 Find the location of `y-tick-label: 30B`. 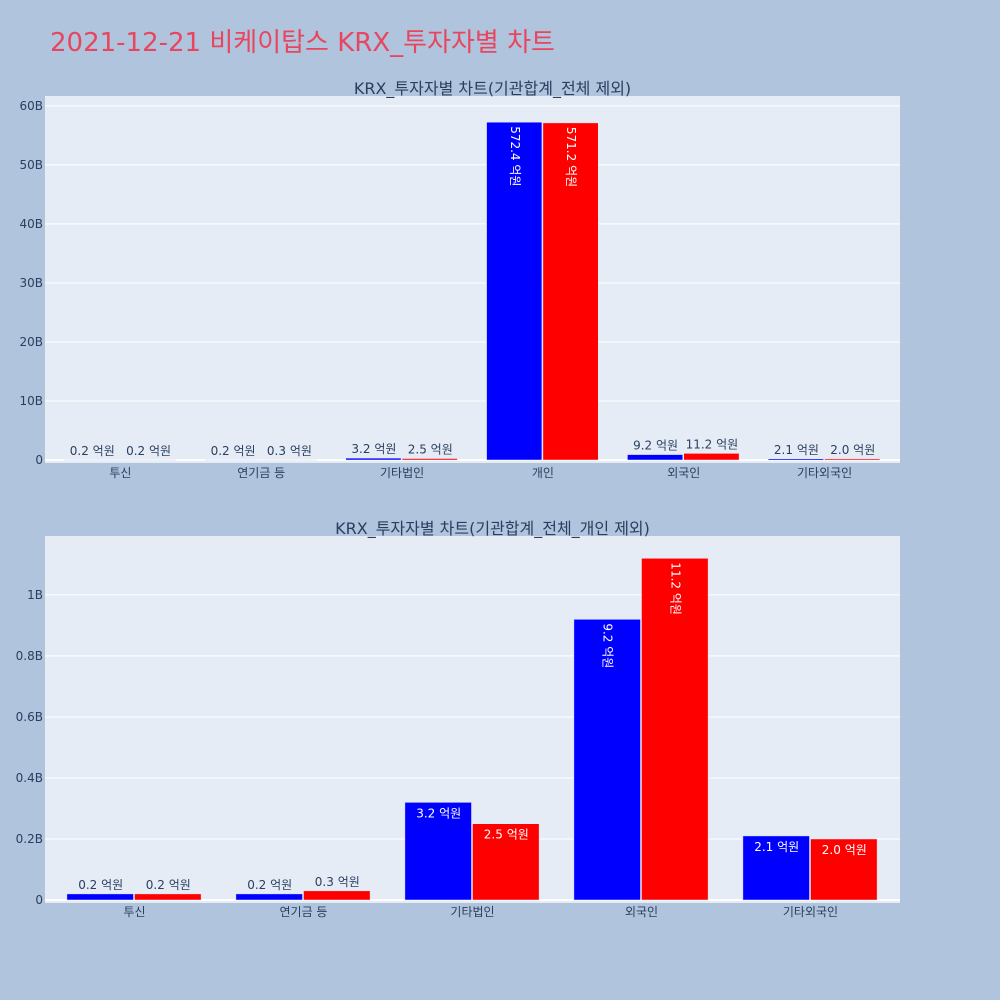

y-tick-label: 30B is located at coordinates (31, 283).